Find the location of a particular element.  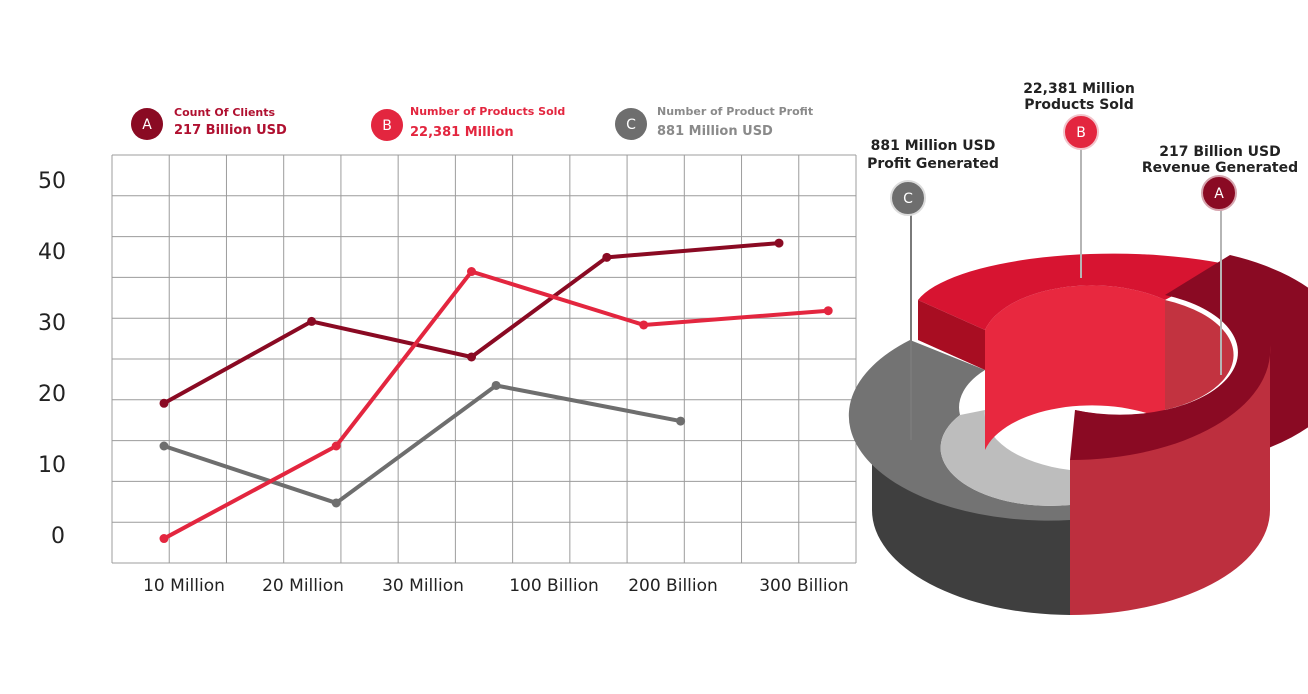

legend-badge-a is located at coordinates (147, 124).